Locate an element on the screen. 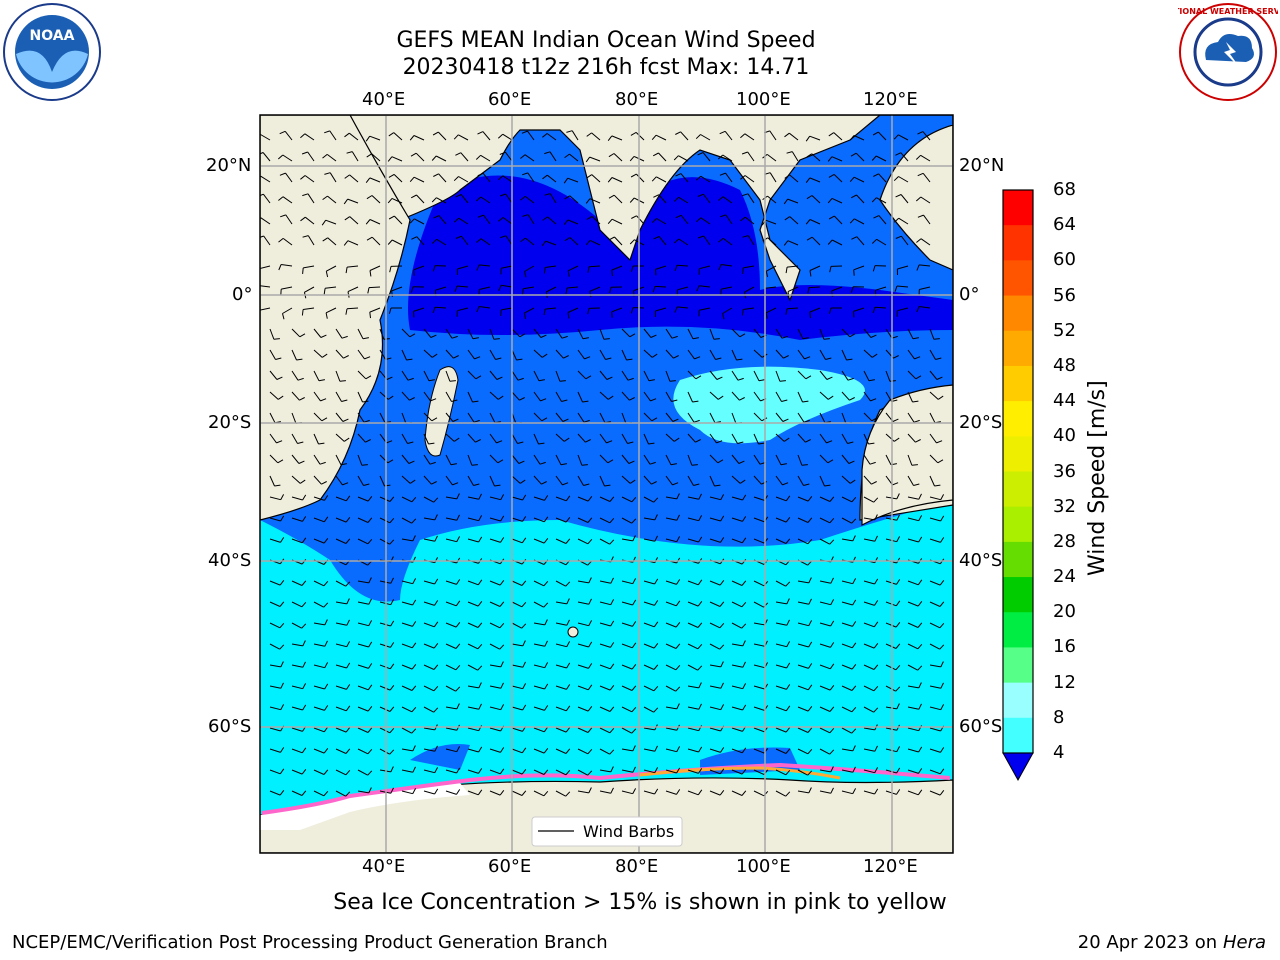 This screenshot has height=960, width=1280. sea-ice-edge is located at coordinates (606, 788).